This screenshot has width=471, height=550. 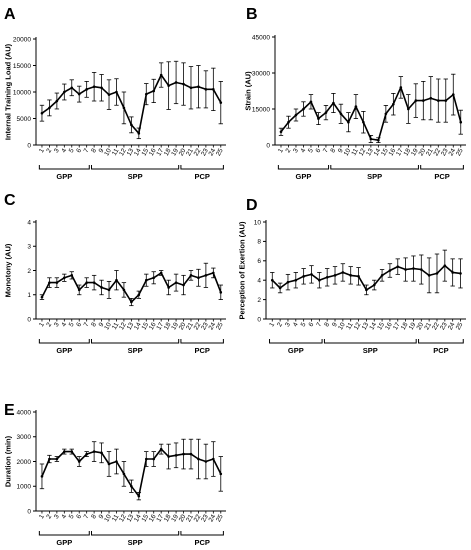 What do you see at coordinates (220, 518) in the screenshot?
I see `x-tick-label: 25` at bounding box center [220, 518].